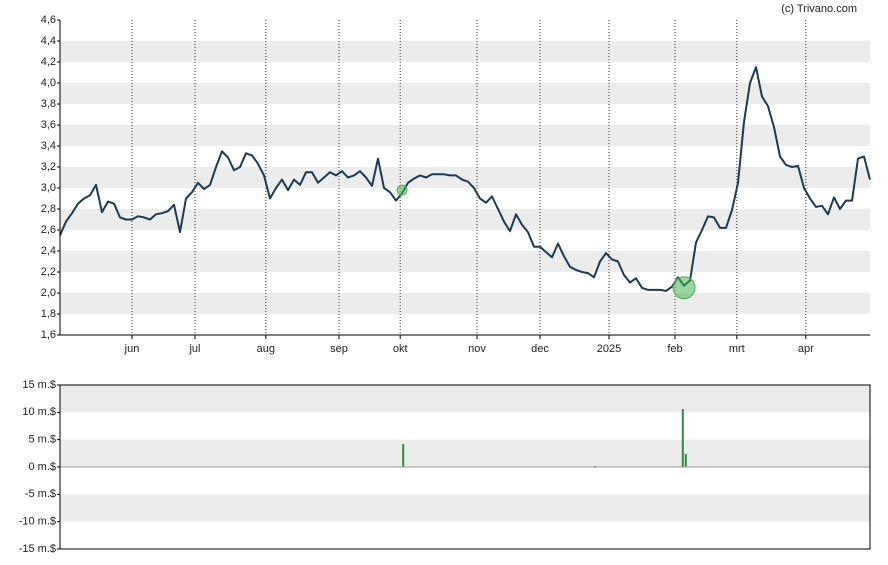  I want to click on x-tick-label: mrt, so click(737, 349).